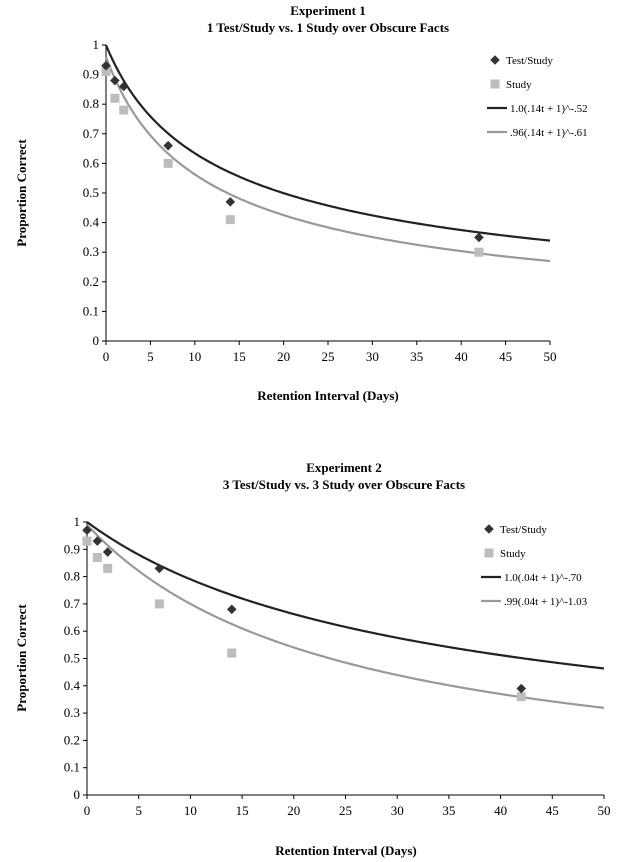  I want to click on y-tick-label: 0.9, so click(72, 548).